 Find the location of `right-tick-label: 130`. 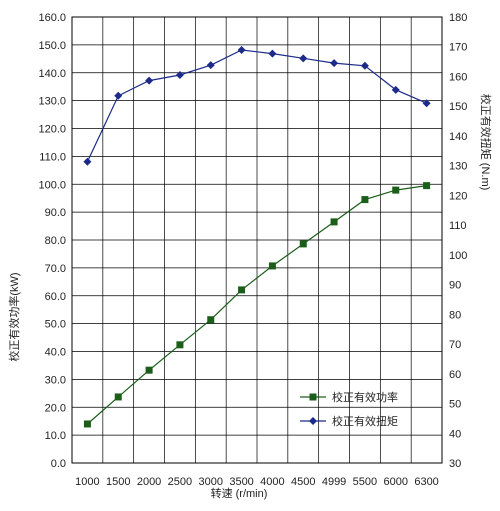

right-tick-label: 130 is located at coordinates (458, 167).